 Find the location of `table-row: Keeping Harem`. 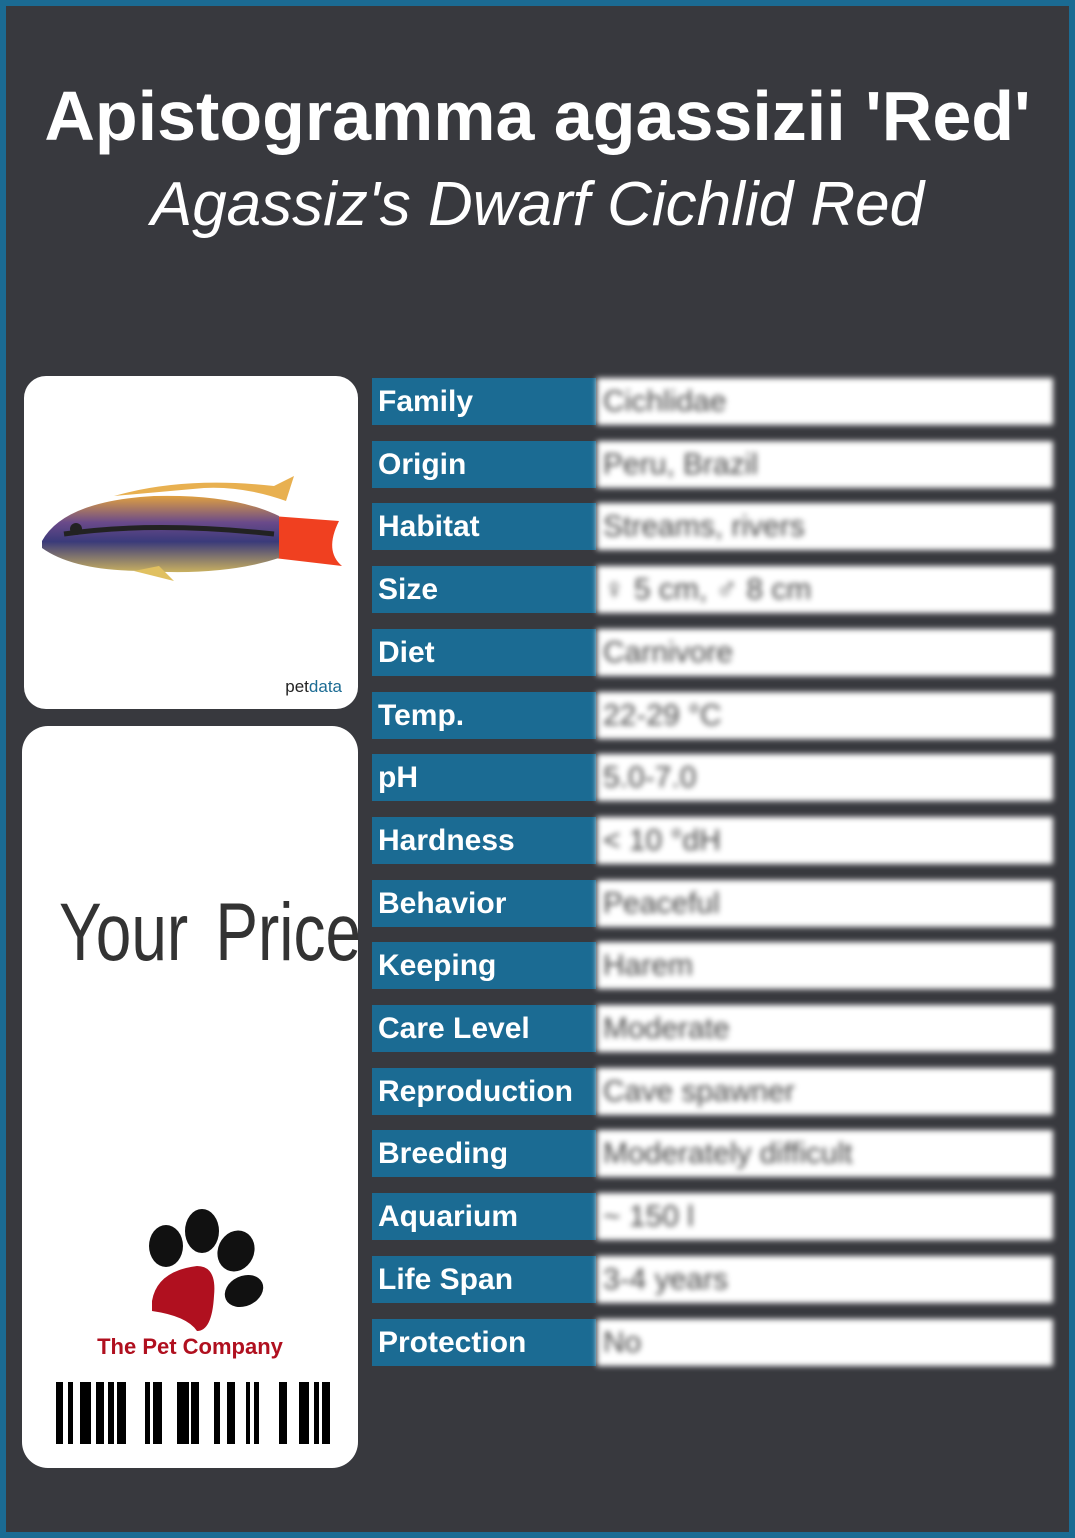

table-row: Keeping Harem is located at coordinates (712, 966).